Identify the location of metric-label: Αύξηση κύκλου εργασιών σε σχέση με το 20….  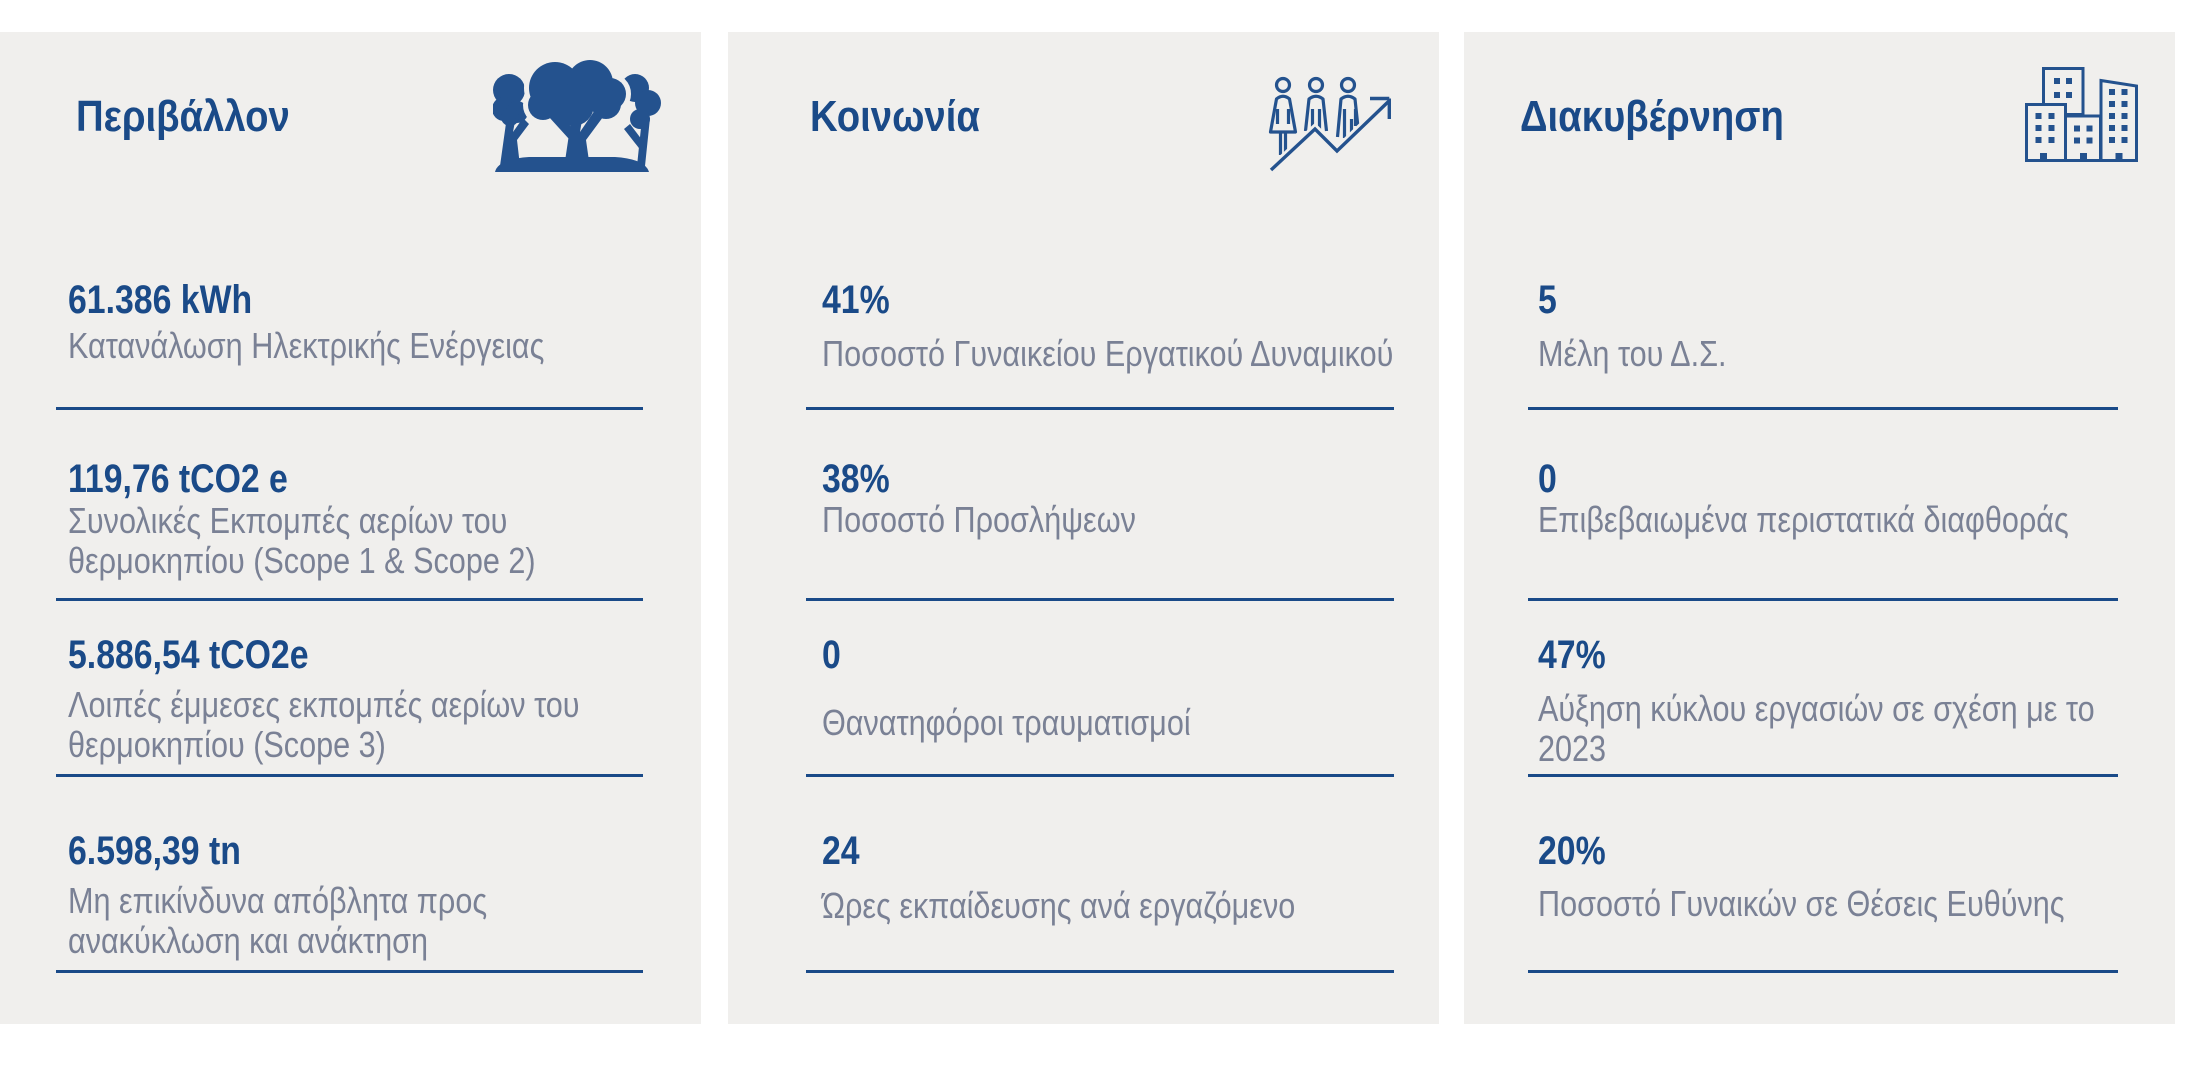
(1816, 728).